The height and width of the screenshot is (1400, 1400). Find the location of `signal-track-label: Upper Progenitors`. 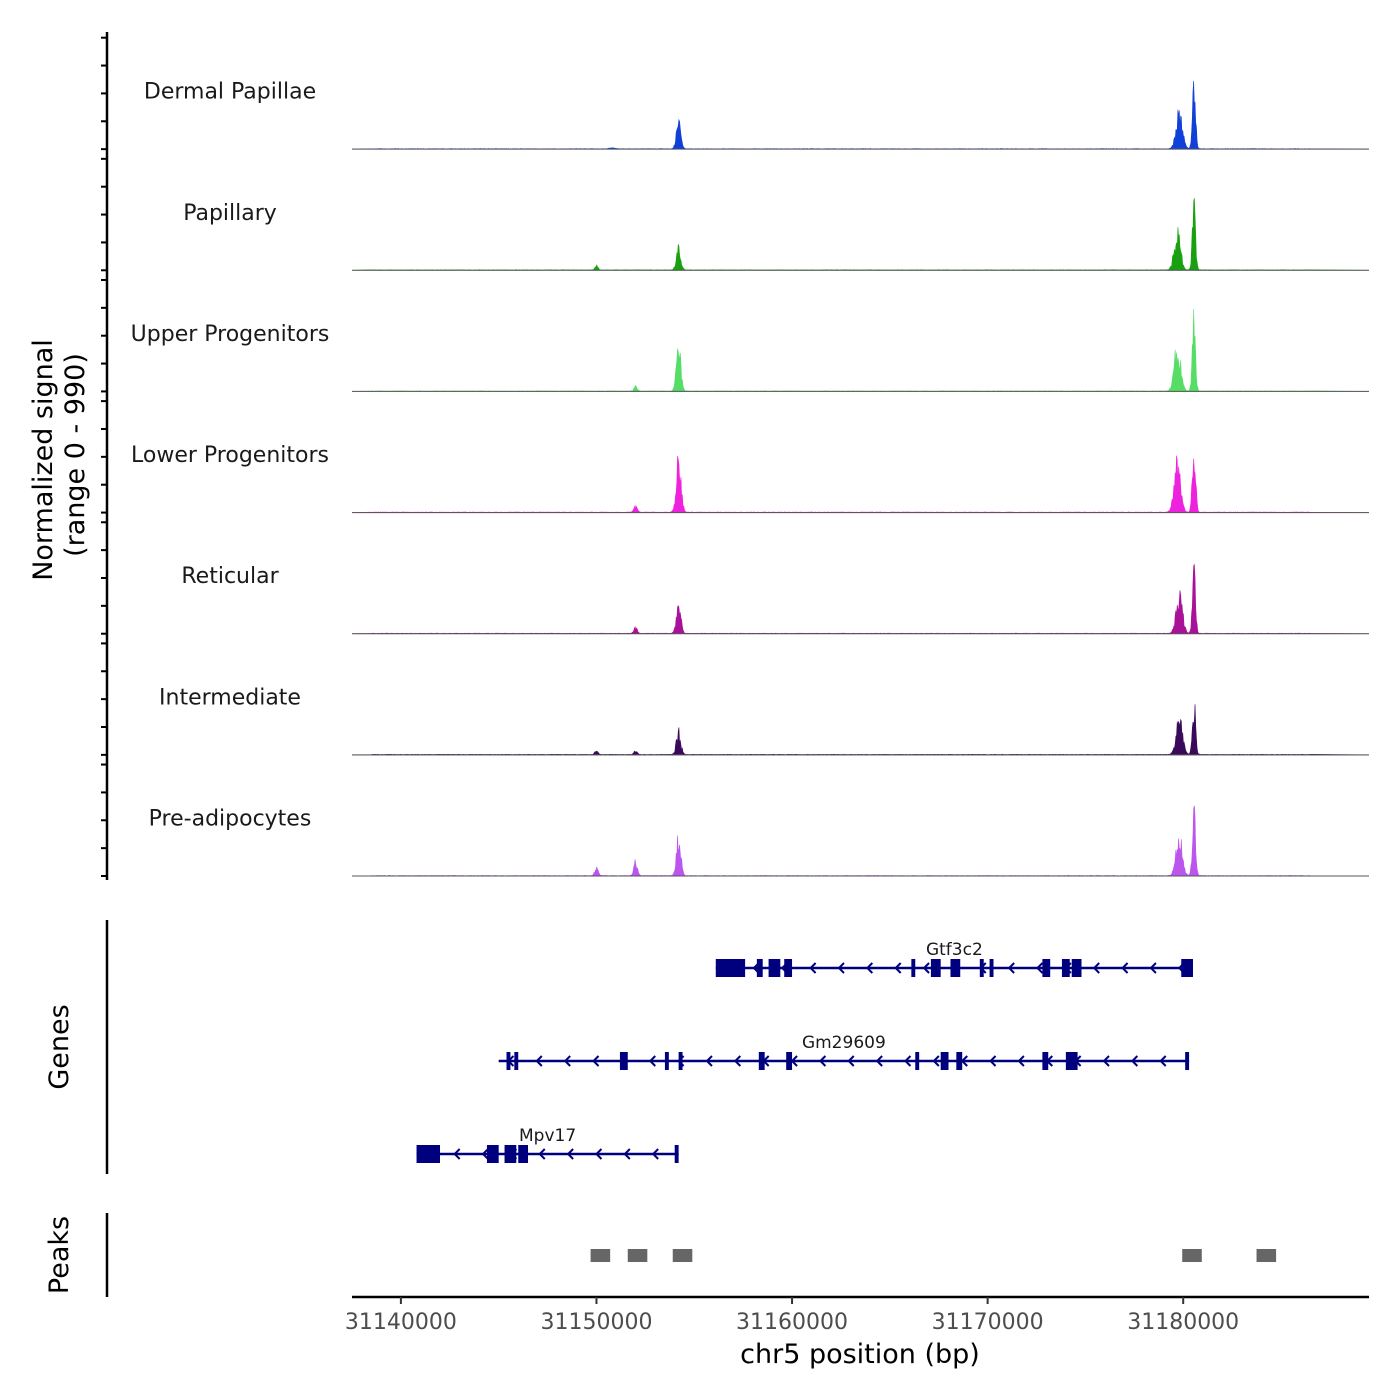

signal-track-label: Upper Progenitors is located at coordinates (230, 334).